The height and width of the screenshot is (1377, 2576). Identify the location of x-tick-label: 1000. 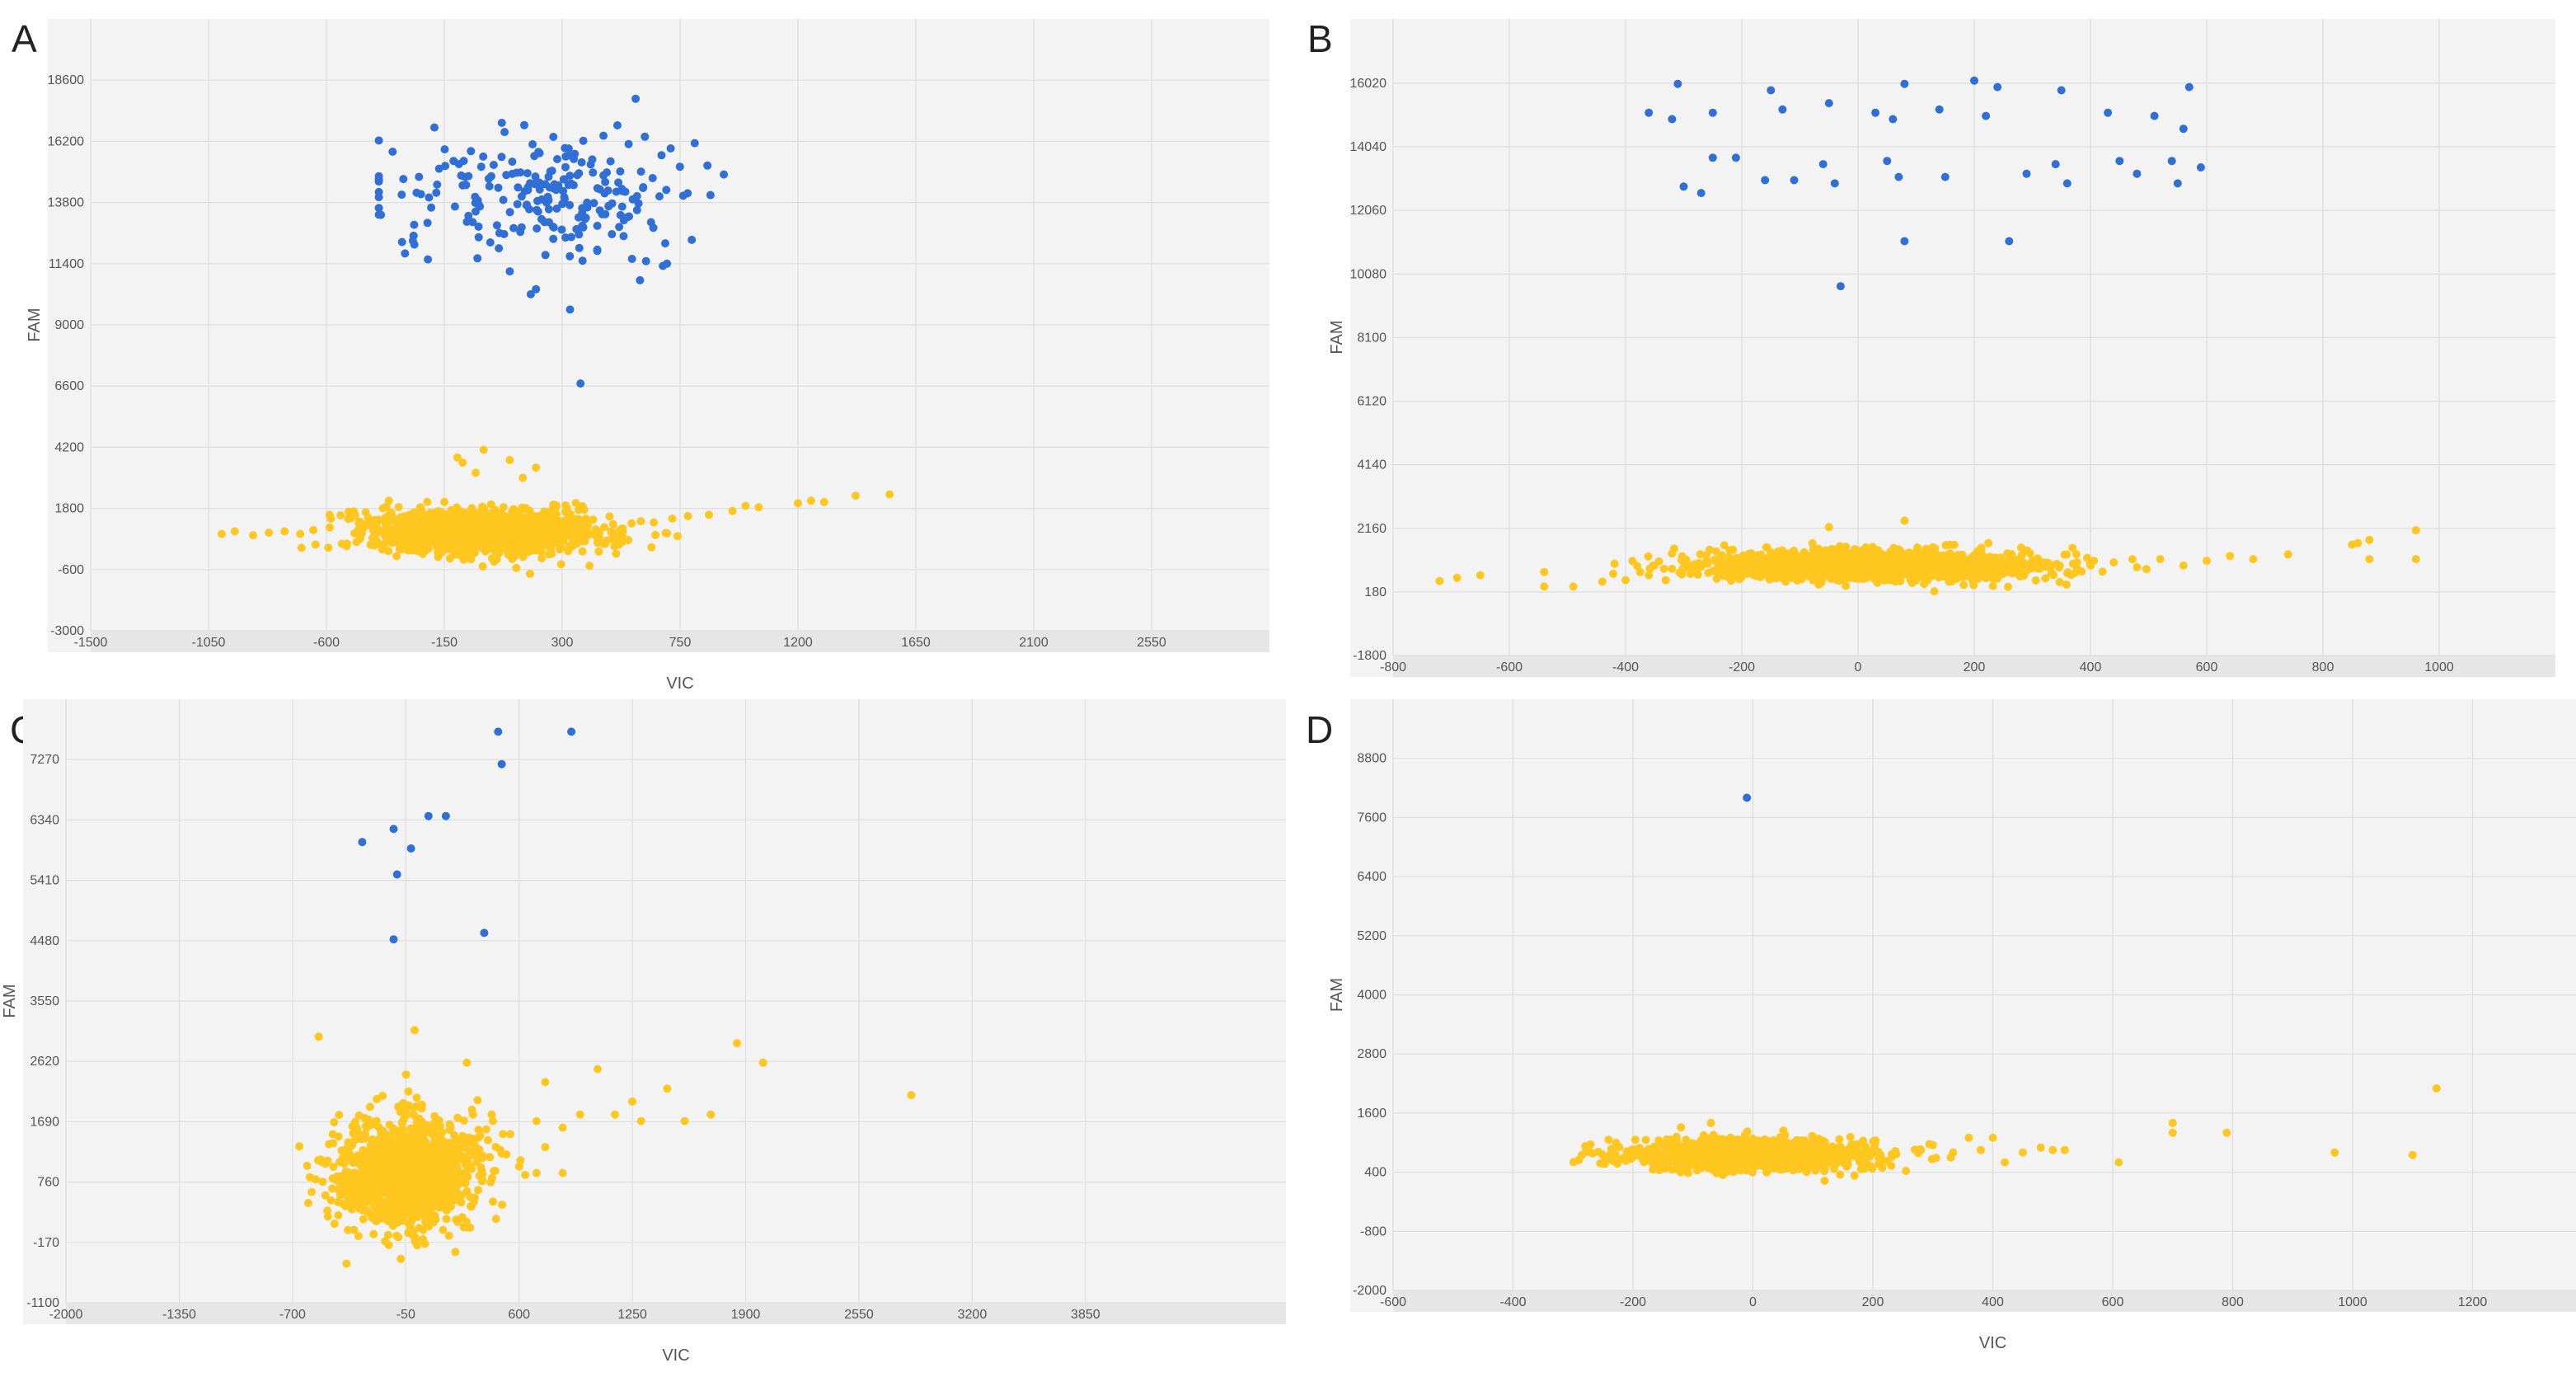
(2352, 1302).